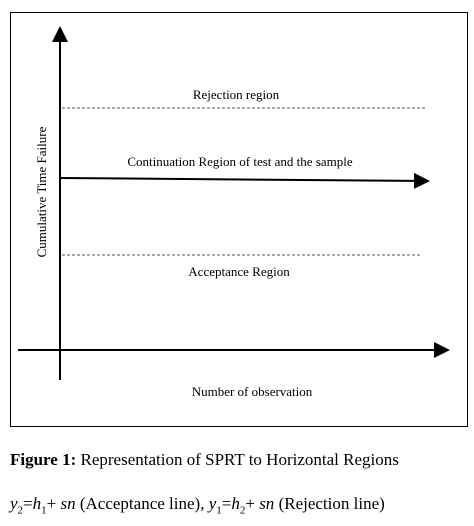 The width and height of the screenshot is (474, 526). I want to click on caption-label: Figure 1:, so click(43, 459).